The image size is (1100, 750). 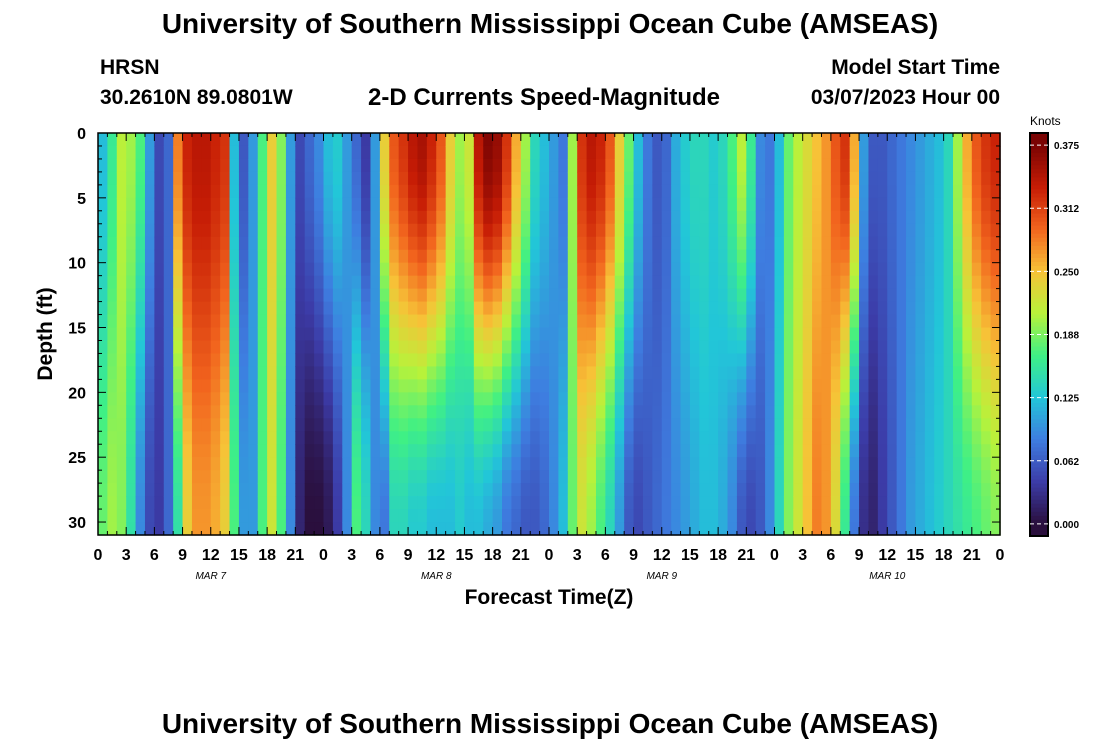 What do you see at coordinates (577, 555) in the screenshot?
I see `x-tick-label: 3` at bounding box center [577, 555].